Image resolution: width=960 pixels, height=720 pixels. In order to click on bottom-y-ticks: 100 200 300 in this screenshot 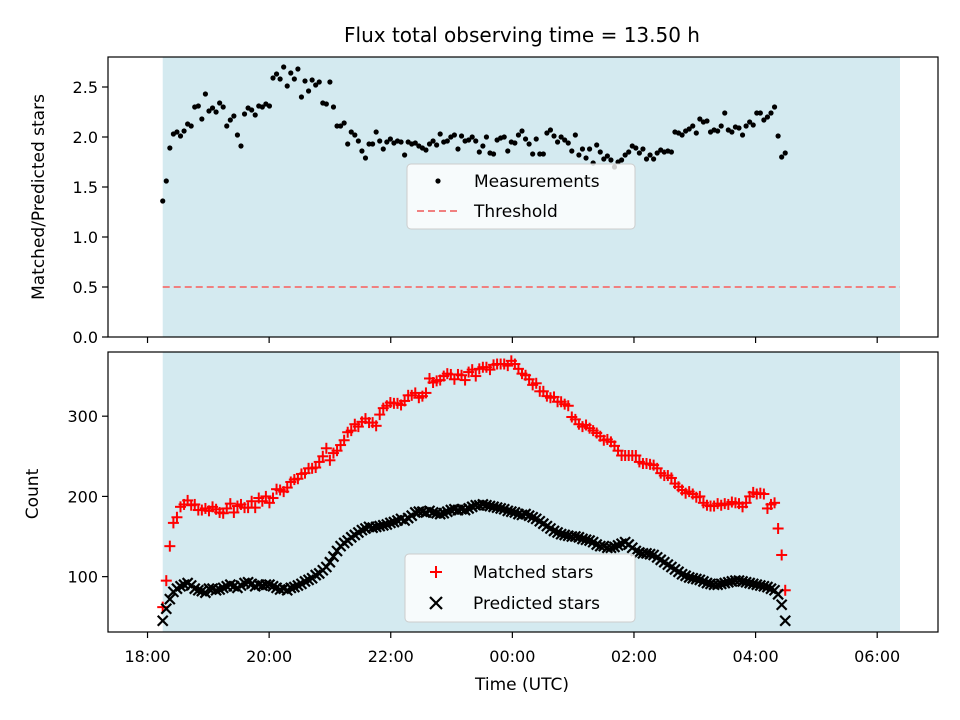, I will do `click(87, 497)`.